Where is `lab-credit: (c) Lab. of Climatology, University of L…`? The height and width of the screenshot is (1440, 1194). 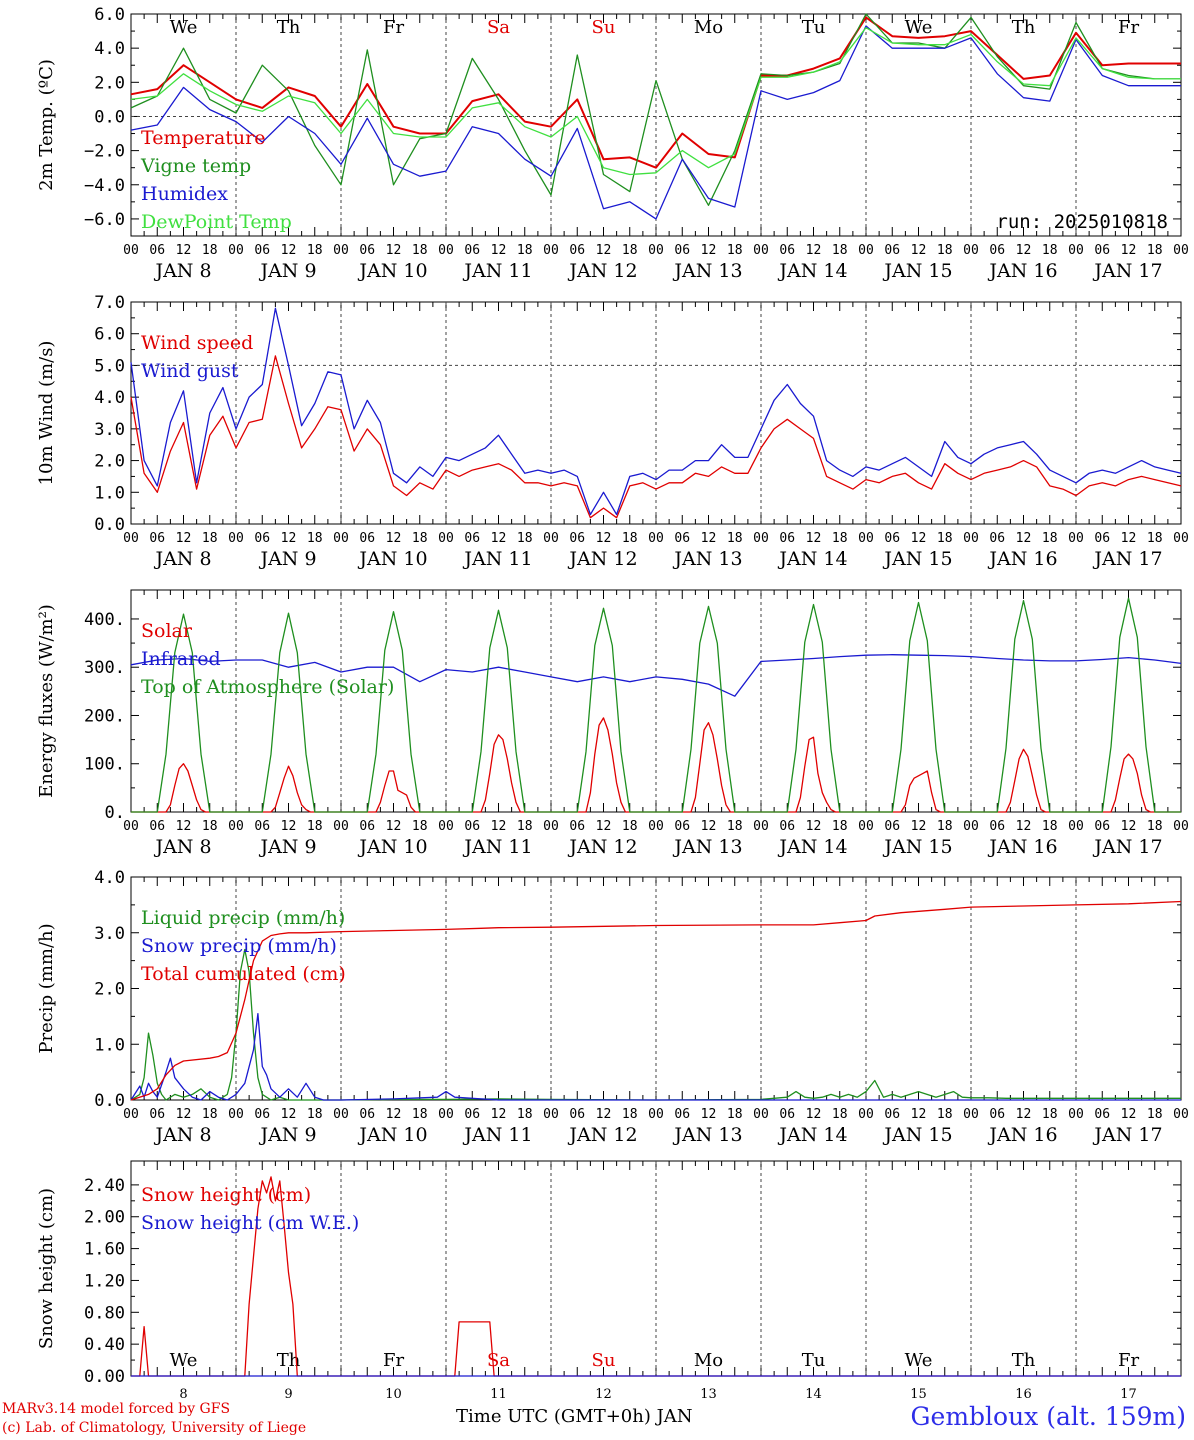
lab-credit: (c) Lab. of Climatology, University of L… is located at coordinates (154, 1428).